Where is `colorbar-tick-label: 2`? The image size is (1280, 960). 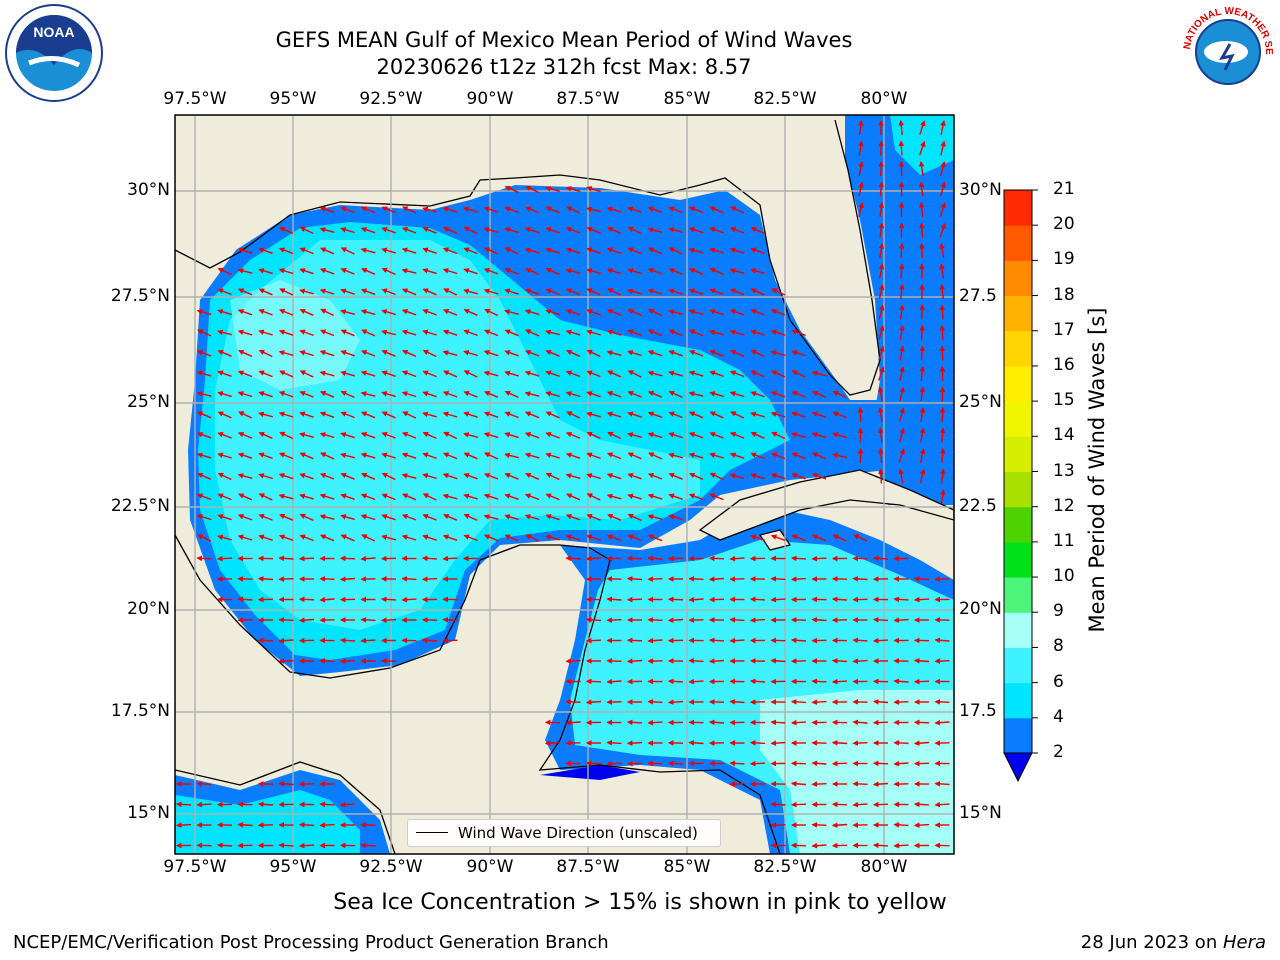 colorbar-tick-label: 2 is located at coordinates (1058, 752).